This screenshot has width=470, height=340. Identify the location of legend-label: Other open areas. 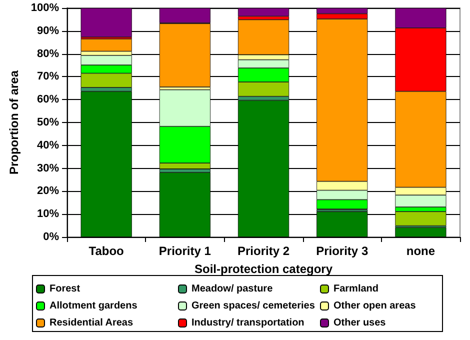
(375, 306).